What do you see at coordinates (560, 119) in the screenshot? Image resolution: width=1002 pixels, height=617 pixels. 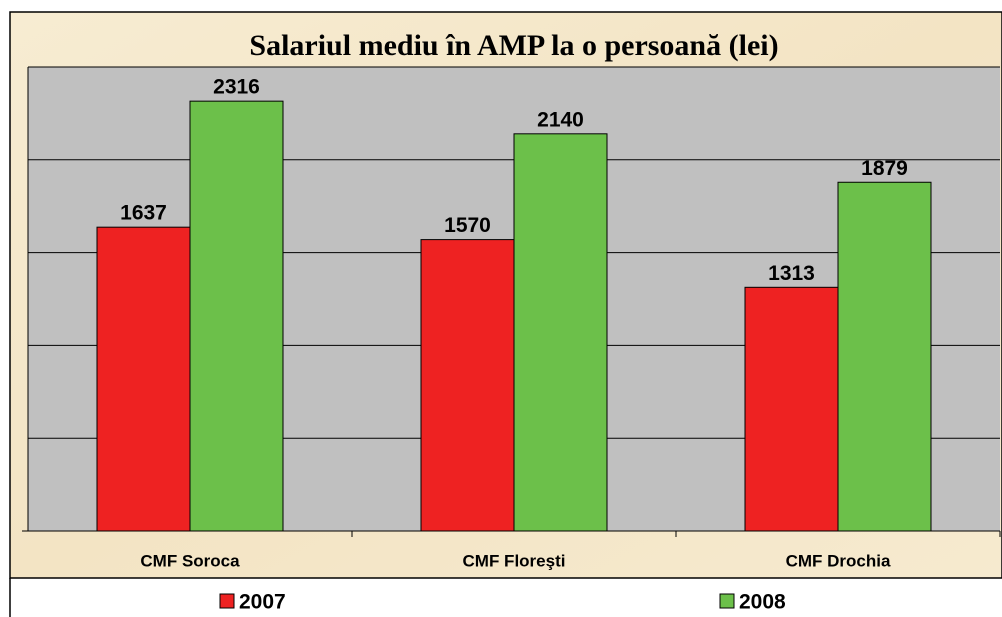 I see `data-label: 2140` at bounding box center [560, 119].